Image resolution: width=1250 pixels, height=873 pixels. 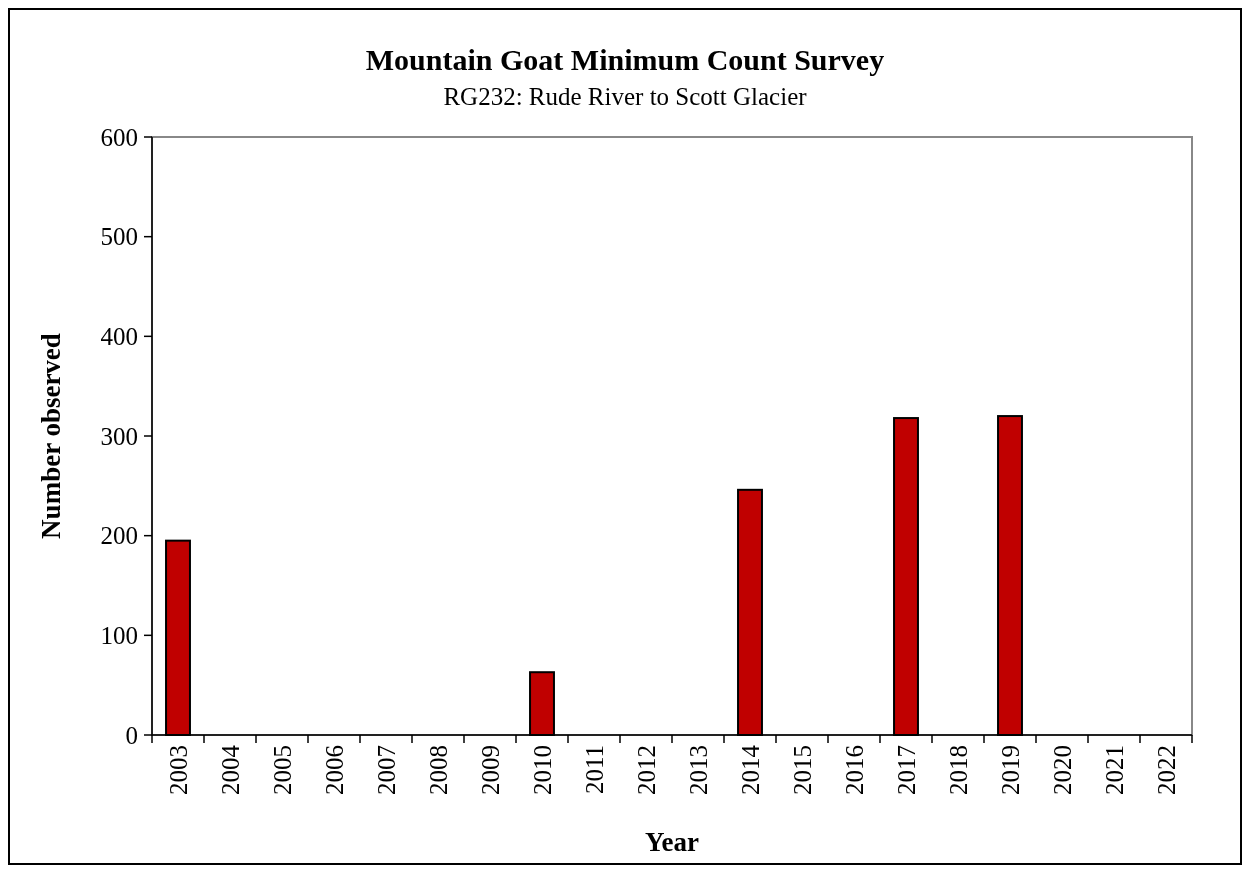 I want to click on x-tick-label: 2021, so click(x=1114, y=770).